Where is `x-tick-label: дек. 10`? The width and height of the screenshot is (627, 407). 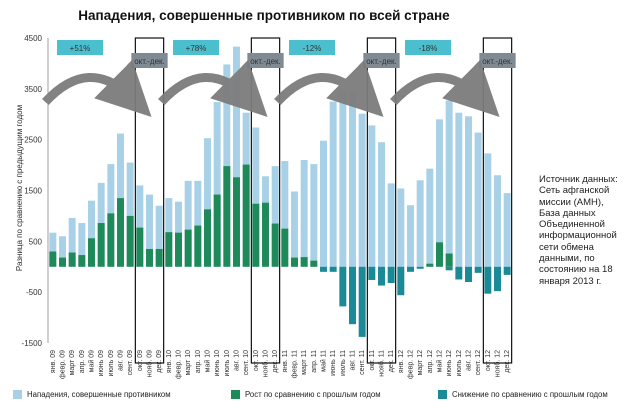 x-tick-label: дек. 10 is located at coordinates (275, 361).